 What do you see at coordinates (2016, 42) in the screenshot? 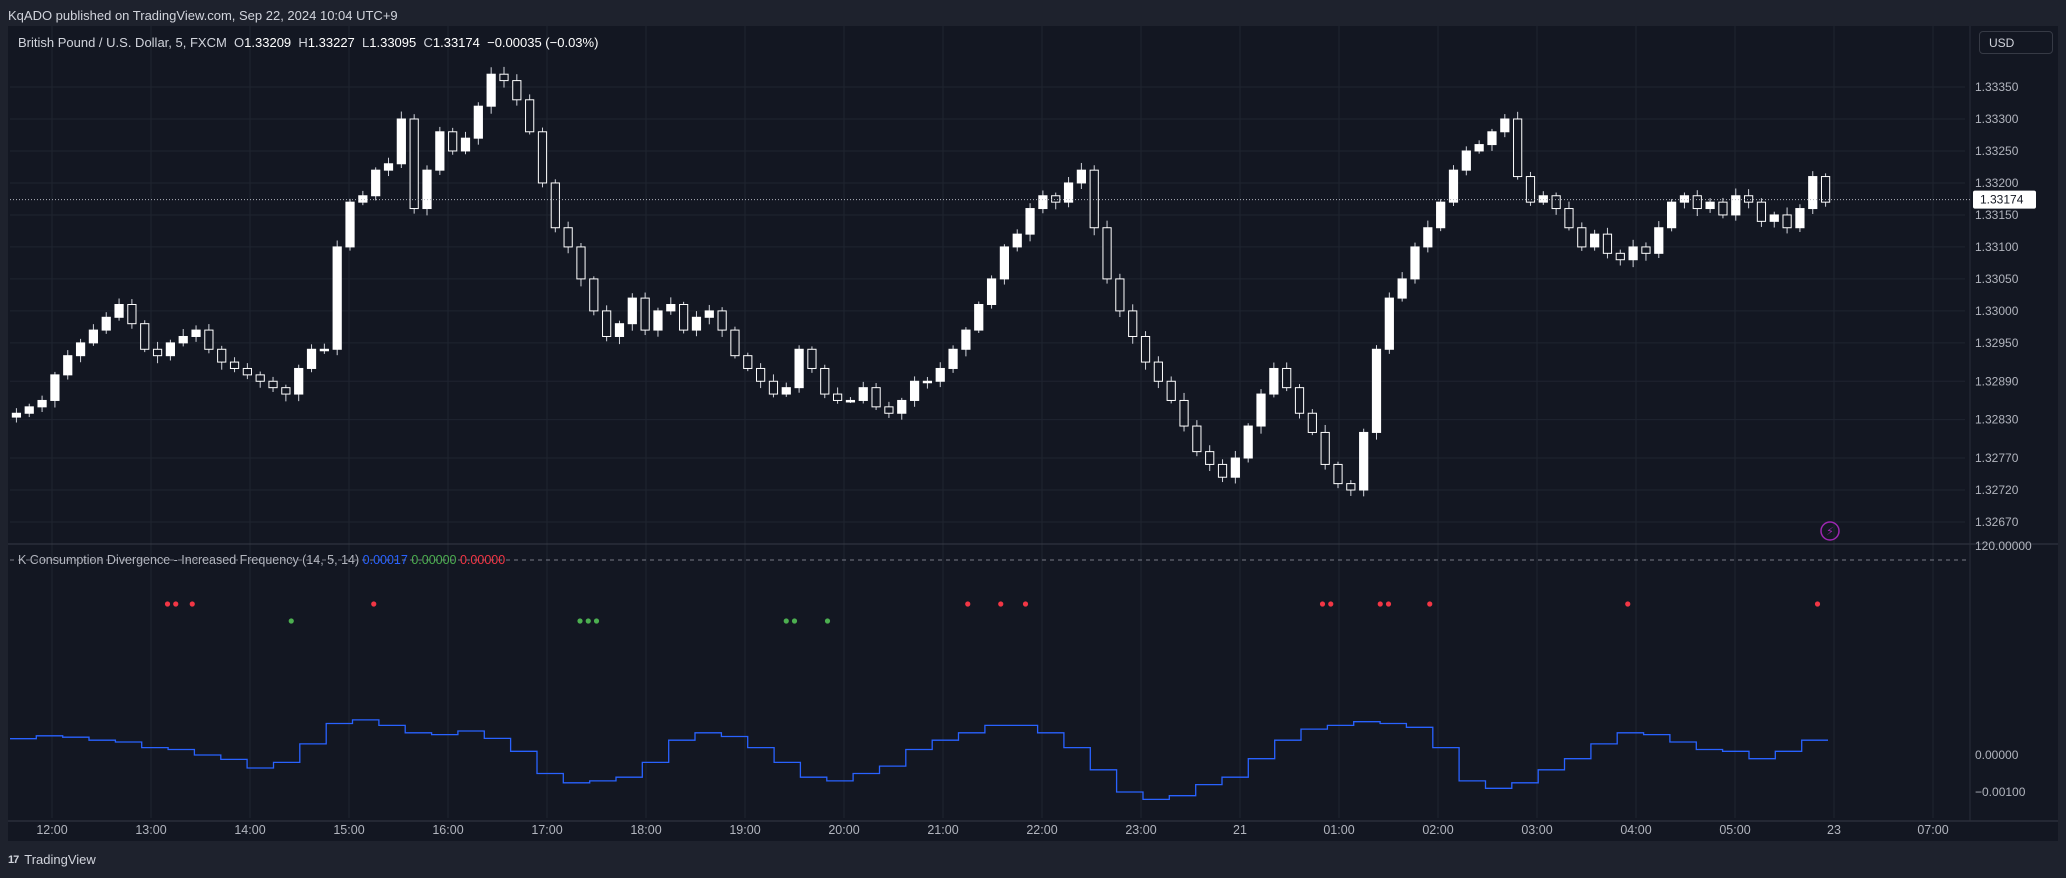
I see `currency-selector: USD` at bounding box center [2016, 42].